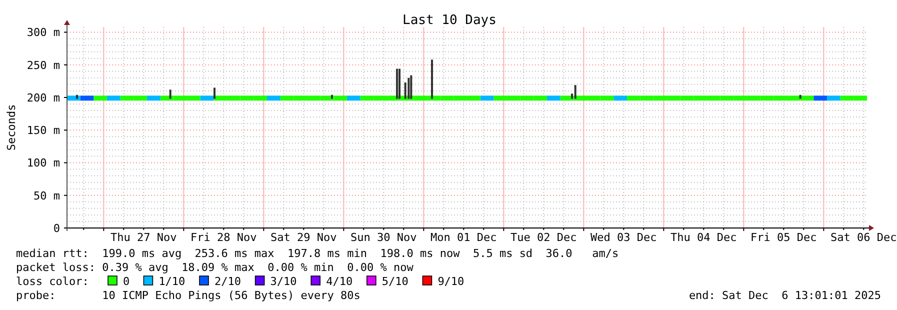  What do you see at coordinates (317, 253) in the screenshot?
I see `text: median rtt: 199.0 ms avg 253.6 ms max 197.8 ms min 198.0 ms now 5.5 ms sd 36.0 am/s` at bounding box center [317, 253].